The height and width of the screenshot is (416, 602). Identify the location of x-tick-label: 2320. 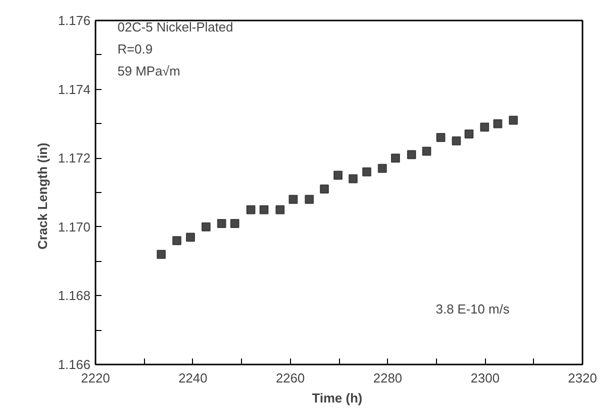
(582, 378).